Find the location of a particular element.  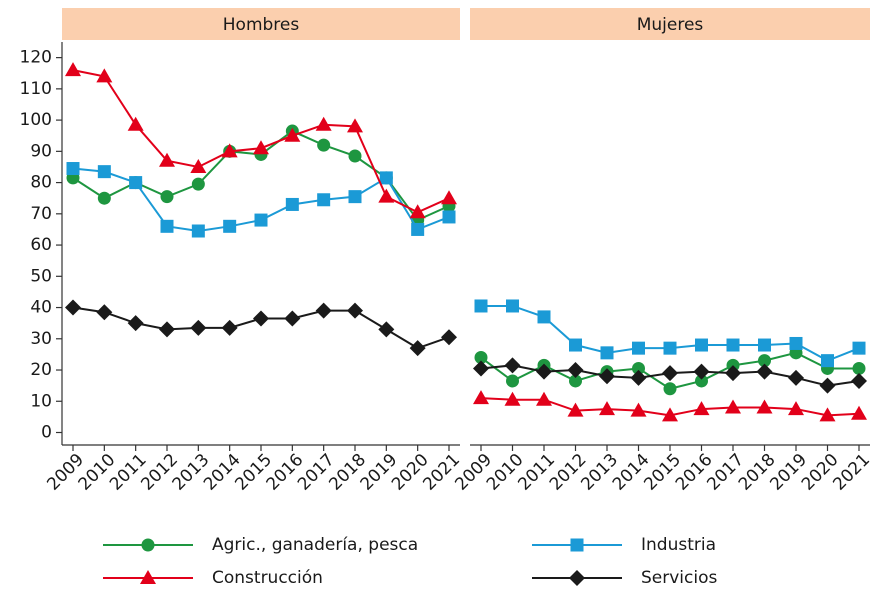

y-tick-label: 100 is located at coordinates (36, 120).